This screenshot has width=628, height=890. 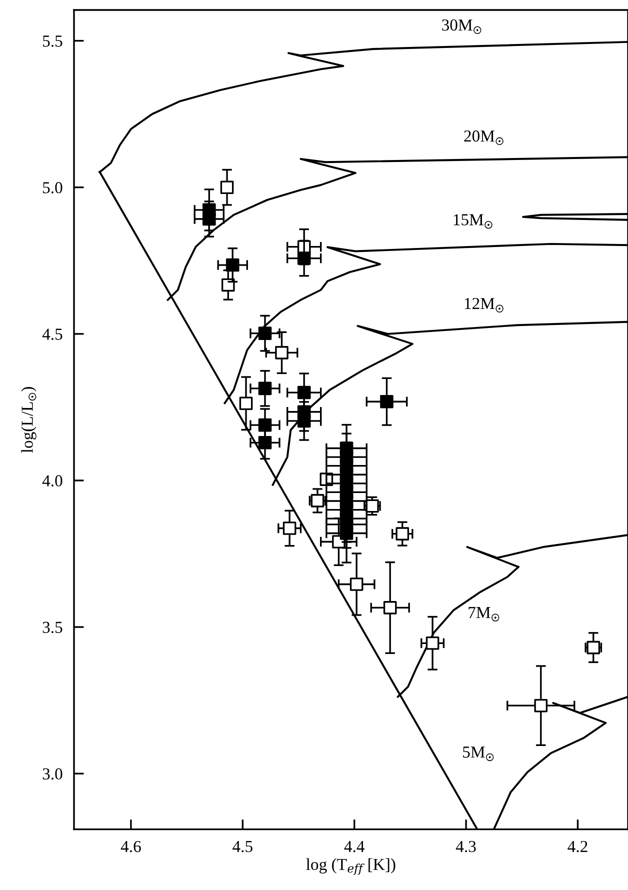 I want to click on x-tick-label: 4.5, so click(x=242, y=846).